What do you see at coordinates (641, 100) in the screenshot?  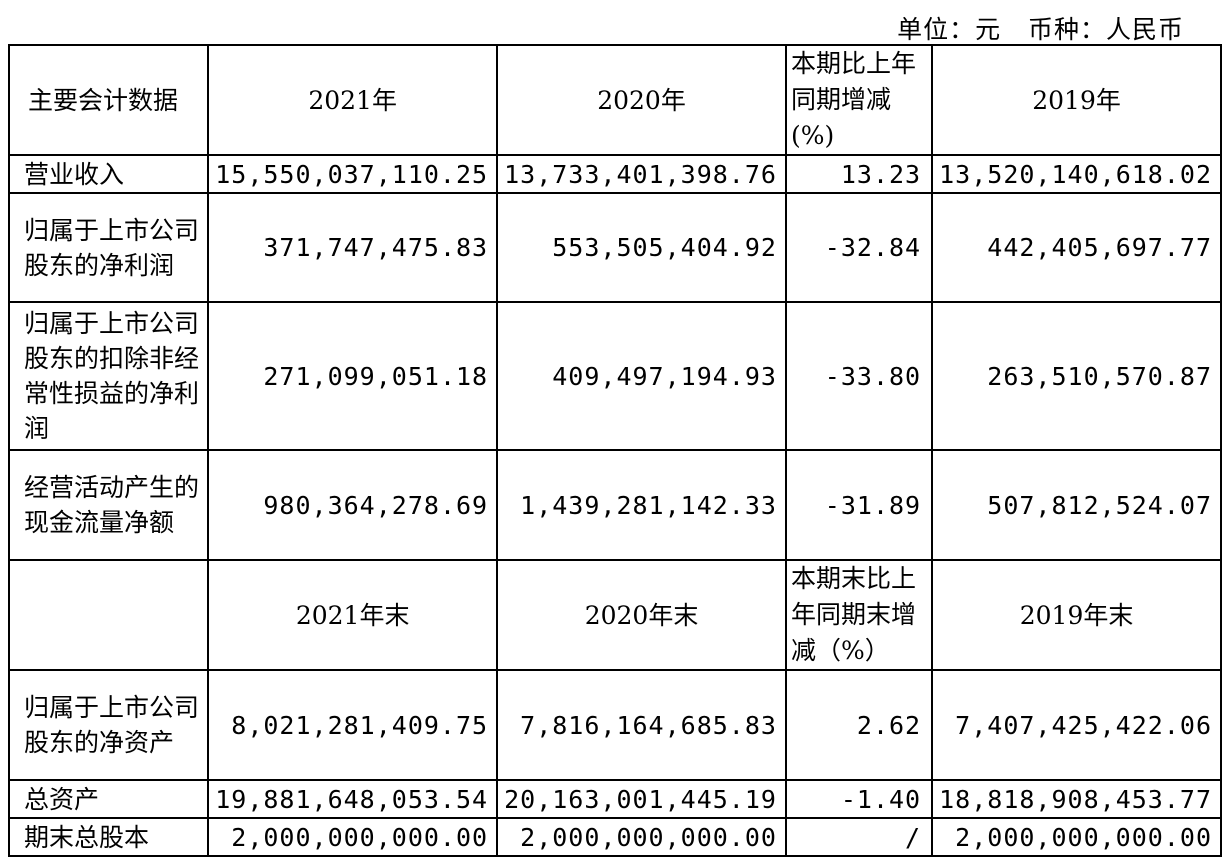 I see `header-2020: 2020年` at bounding box center [641, 100].